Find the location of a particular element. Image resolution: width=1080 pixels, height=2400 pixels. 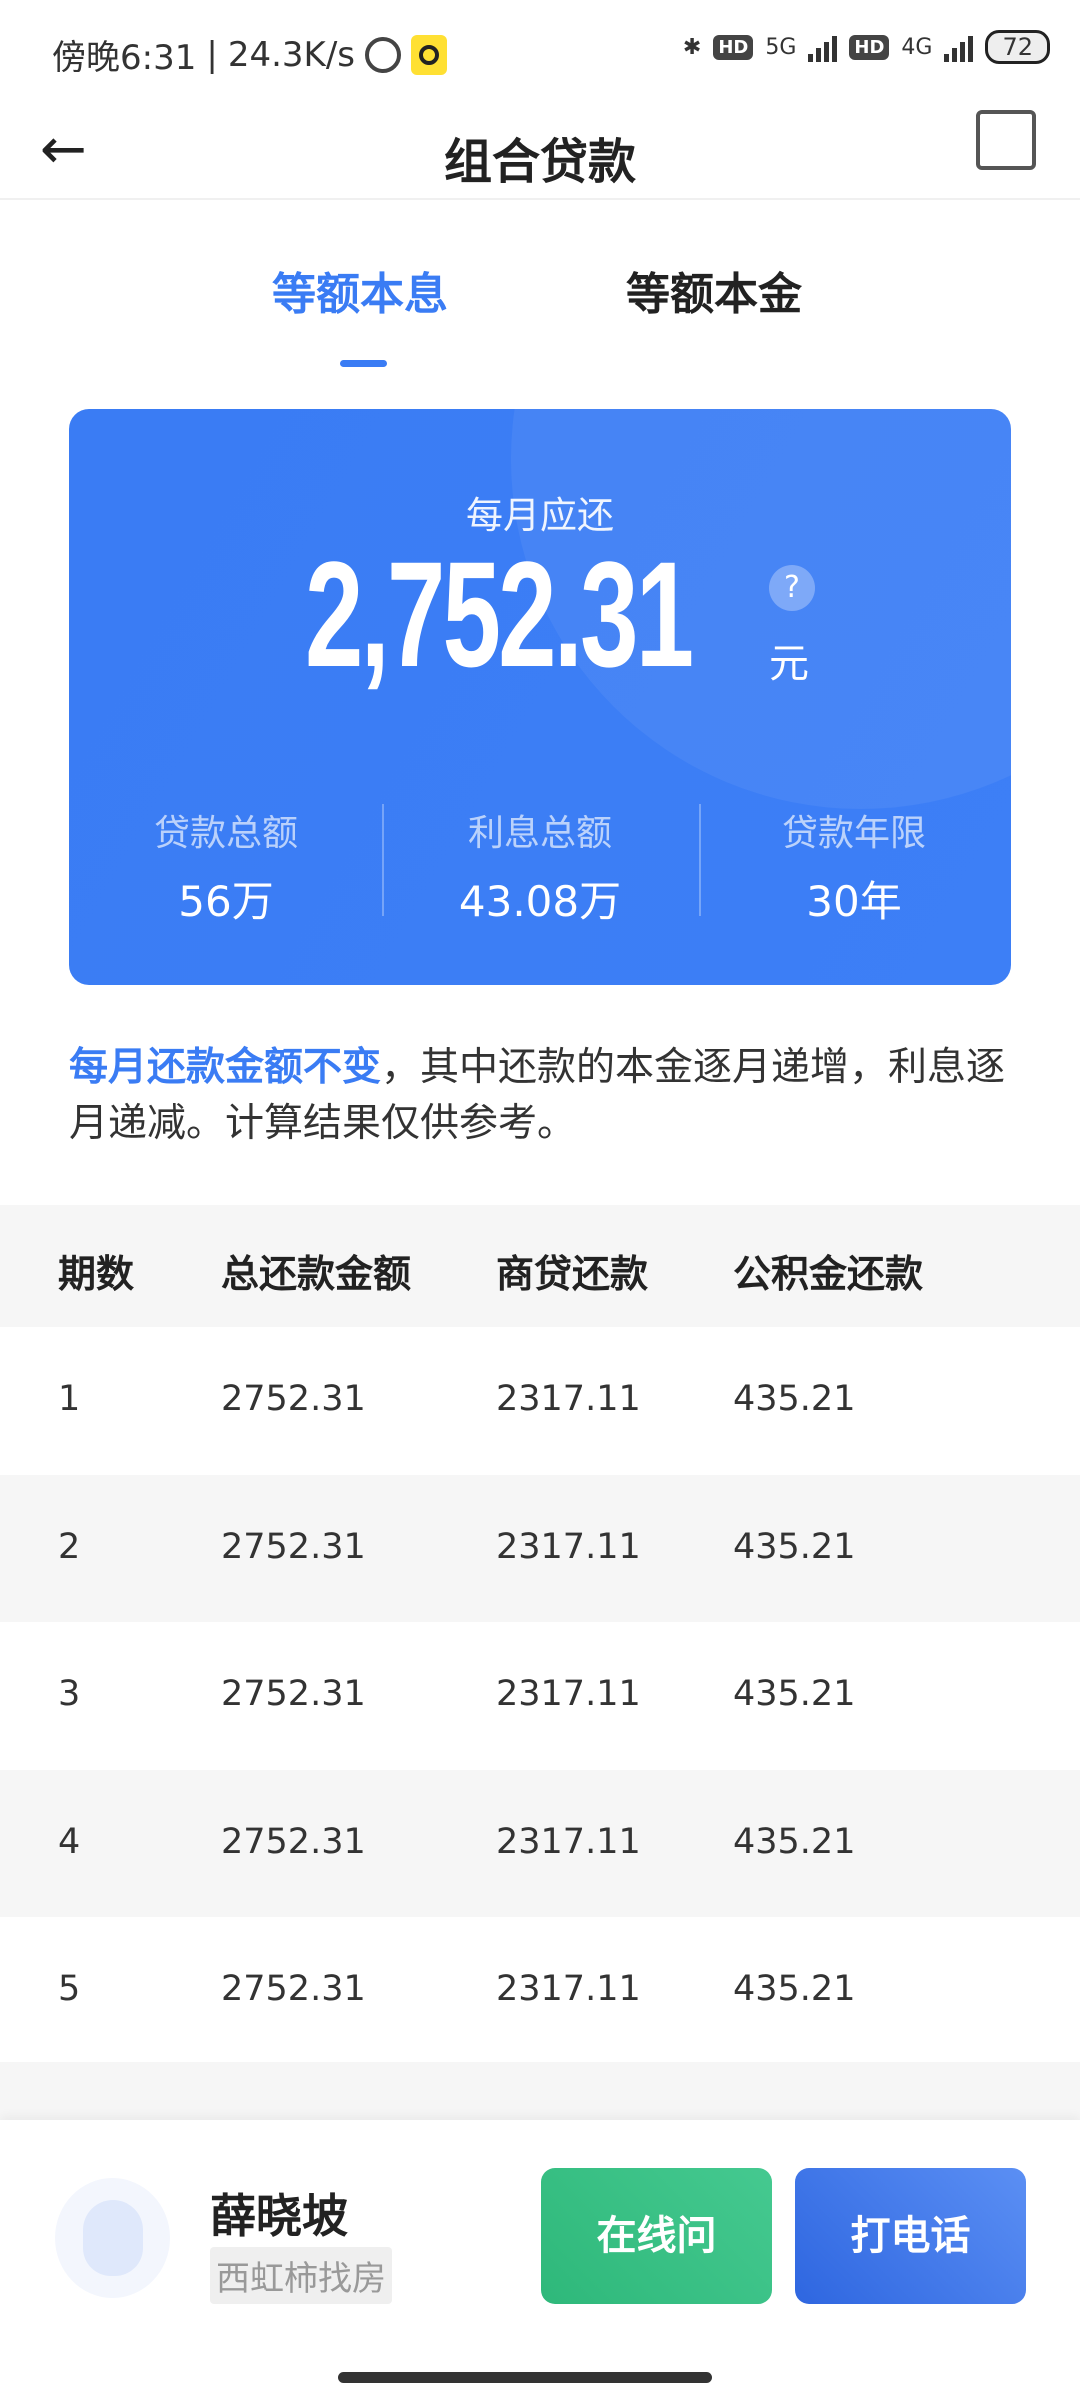

top-nav: ← 组合贷款 is located at coordinates (540, 150).